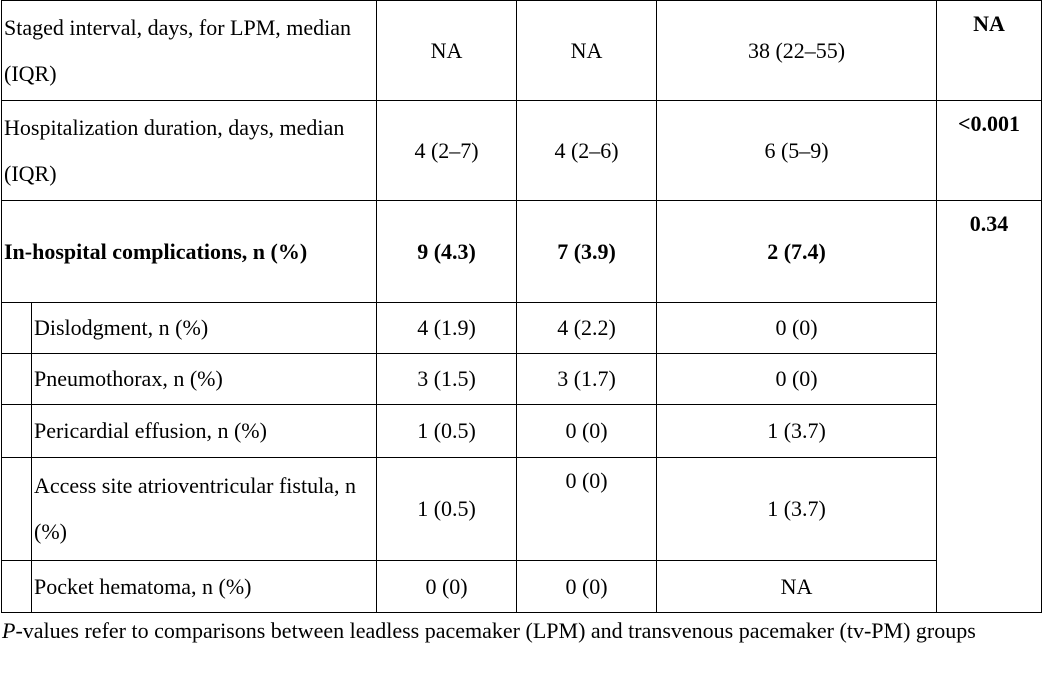 Image resolution: width=1043 pixels, height=692 pixels. Describe the element at coordinates (797, 150) in the screenshot. I see `value-cell: 6 (5–9)` at that location.